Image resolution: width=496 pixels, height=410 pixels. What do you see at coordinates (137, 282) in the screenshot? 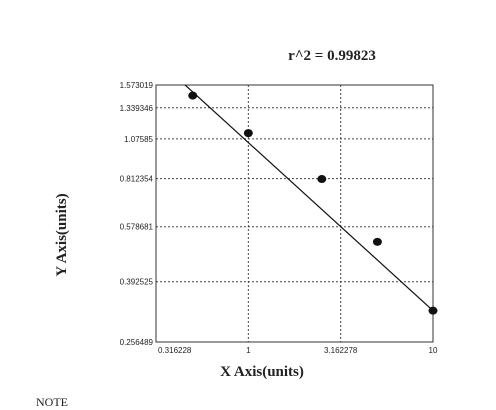
I see `y-tick-label: 0.392525` at bounding box center [137, 282].